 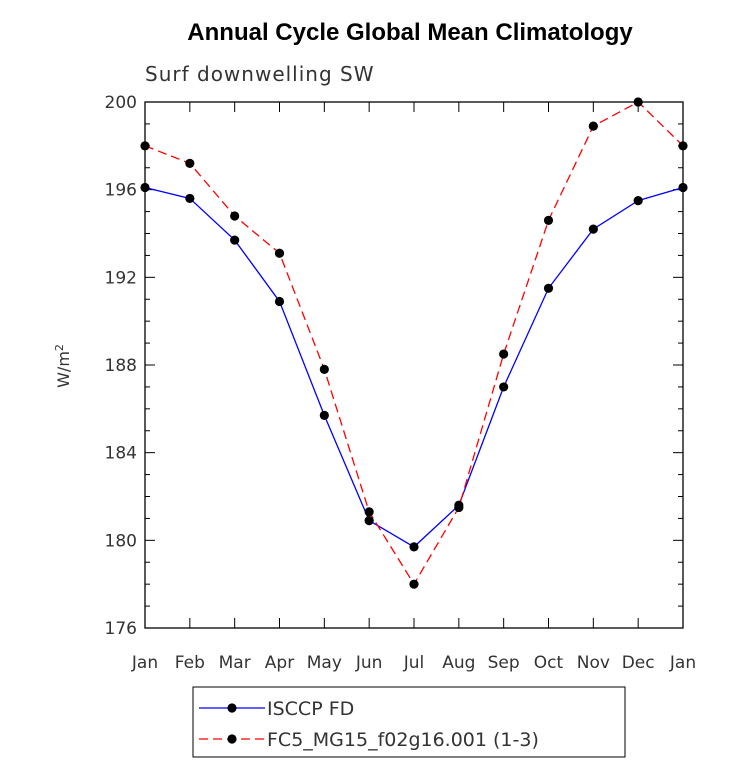 What do you see at coordinates (638, 663) in the screenshot?
I see `x-tick-label: Dec` at bounding box center [638, 663].